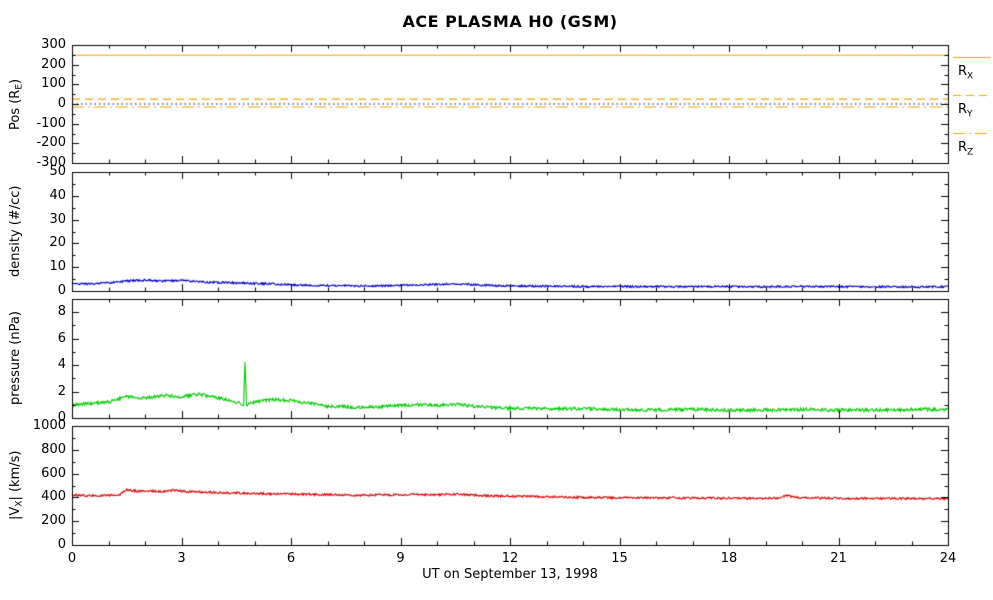 Image resolution: width=993 pixels, height=600 pixels. Describe the element at coordinates (15, 475) in the screenshot. I see `y-axis-label-text: | (km/s)` at that location.